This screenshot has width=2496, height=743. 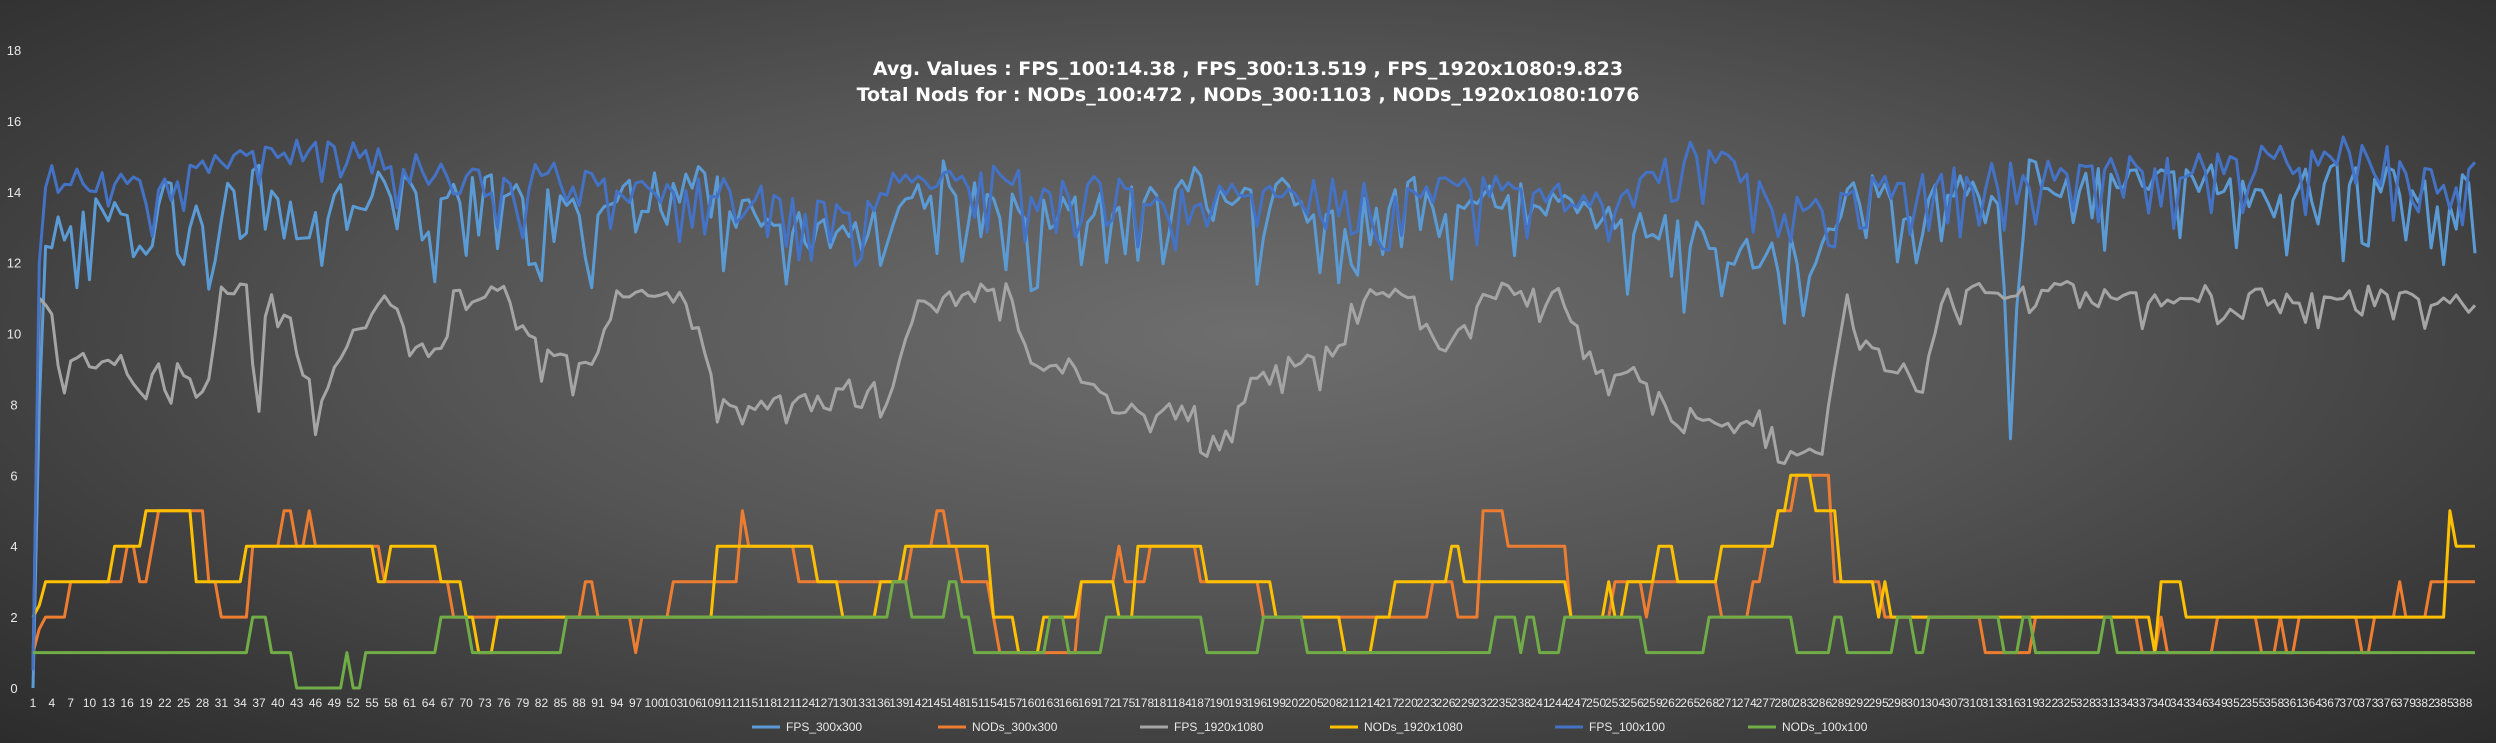 I want to click on x-tick-label: 157, so click(x=1012, y=703).